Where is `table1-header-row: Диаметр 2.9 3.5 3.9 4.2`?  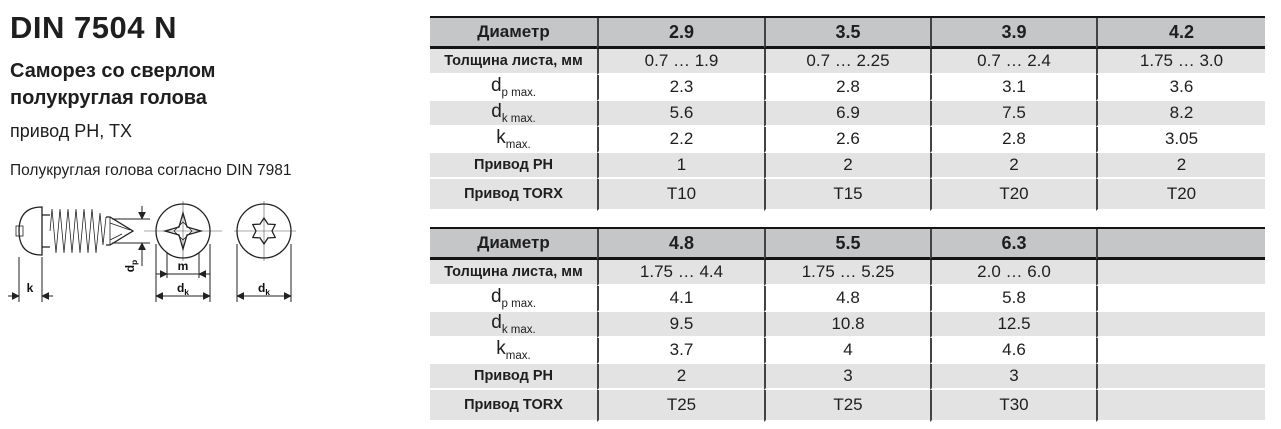
table1-header-row: Диаметр 2.9 3.5 3.9 4.2 is located at coordinates (847, 33).